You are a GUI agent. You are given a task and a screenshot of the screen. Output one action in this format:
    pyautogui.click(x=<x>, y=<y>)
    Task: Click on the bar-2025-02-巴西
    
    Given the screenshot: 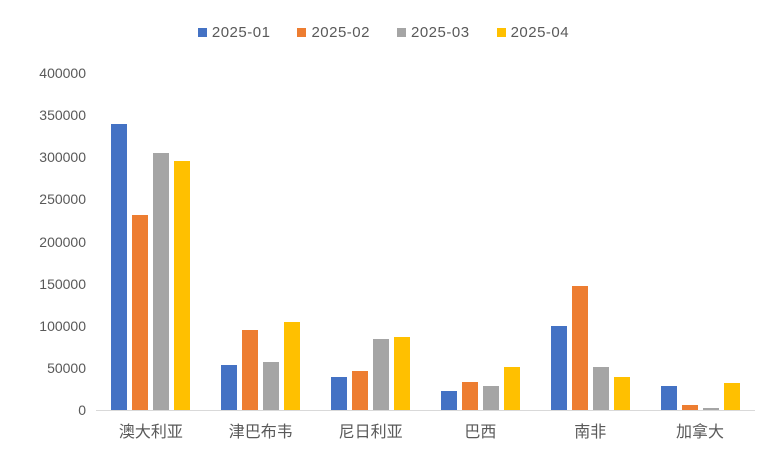 What is the action you would take?
    pyautogui.click(x=469, y=396)
    